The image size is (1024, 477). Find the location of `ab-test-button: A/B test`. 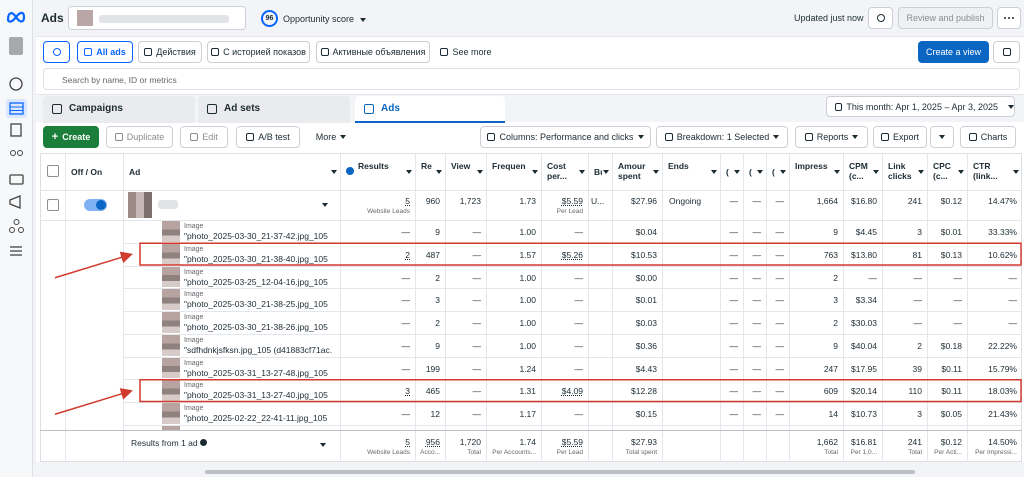

ab-test-button: A/B test is located at coordinates (268, 137).